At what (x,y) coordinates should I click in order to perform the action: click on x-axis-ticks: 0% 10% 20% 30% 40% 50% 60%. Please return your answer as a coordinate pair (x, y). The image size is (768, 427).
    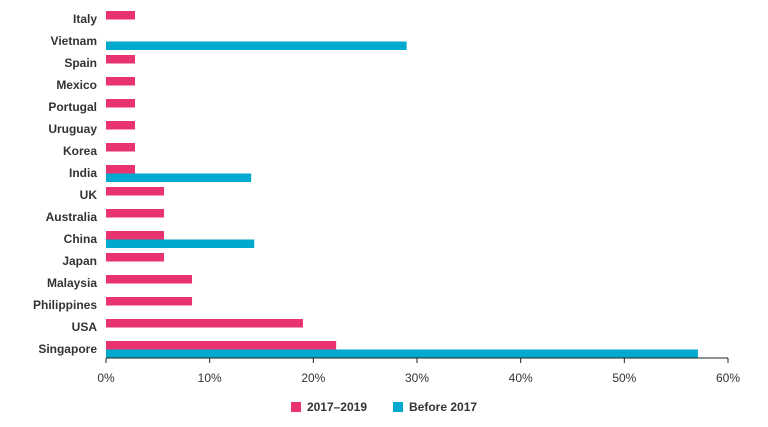
    Looking at the image, I should click on (418, 371).